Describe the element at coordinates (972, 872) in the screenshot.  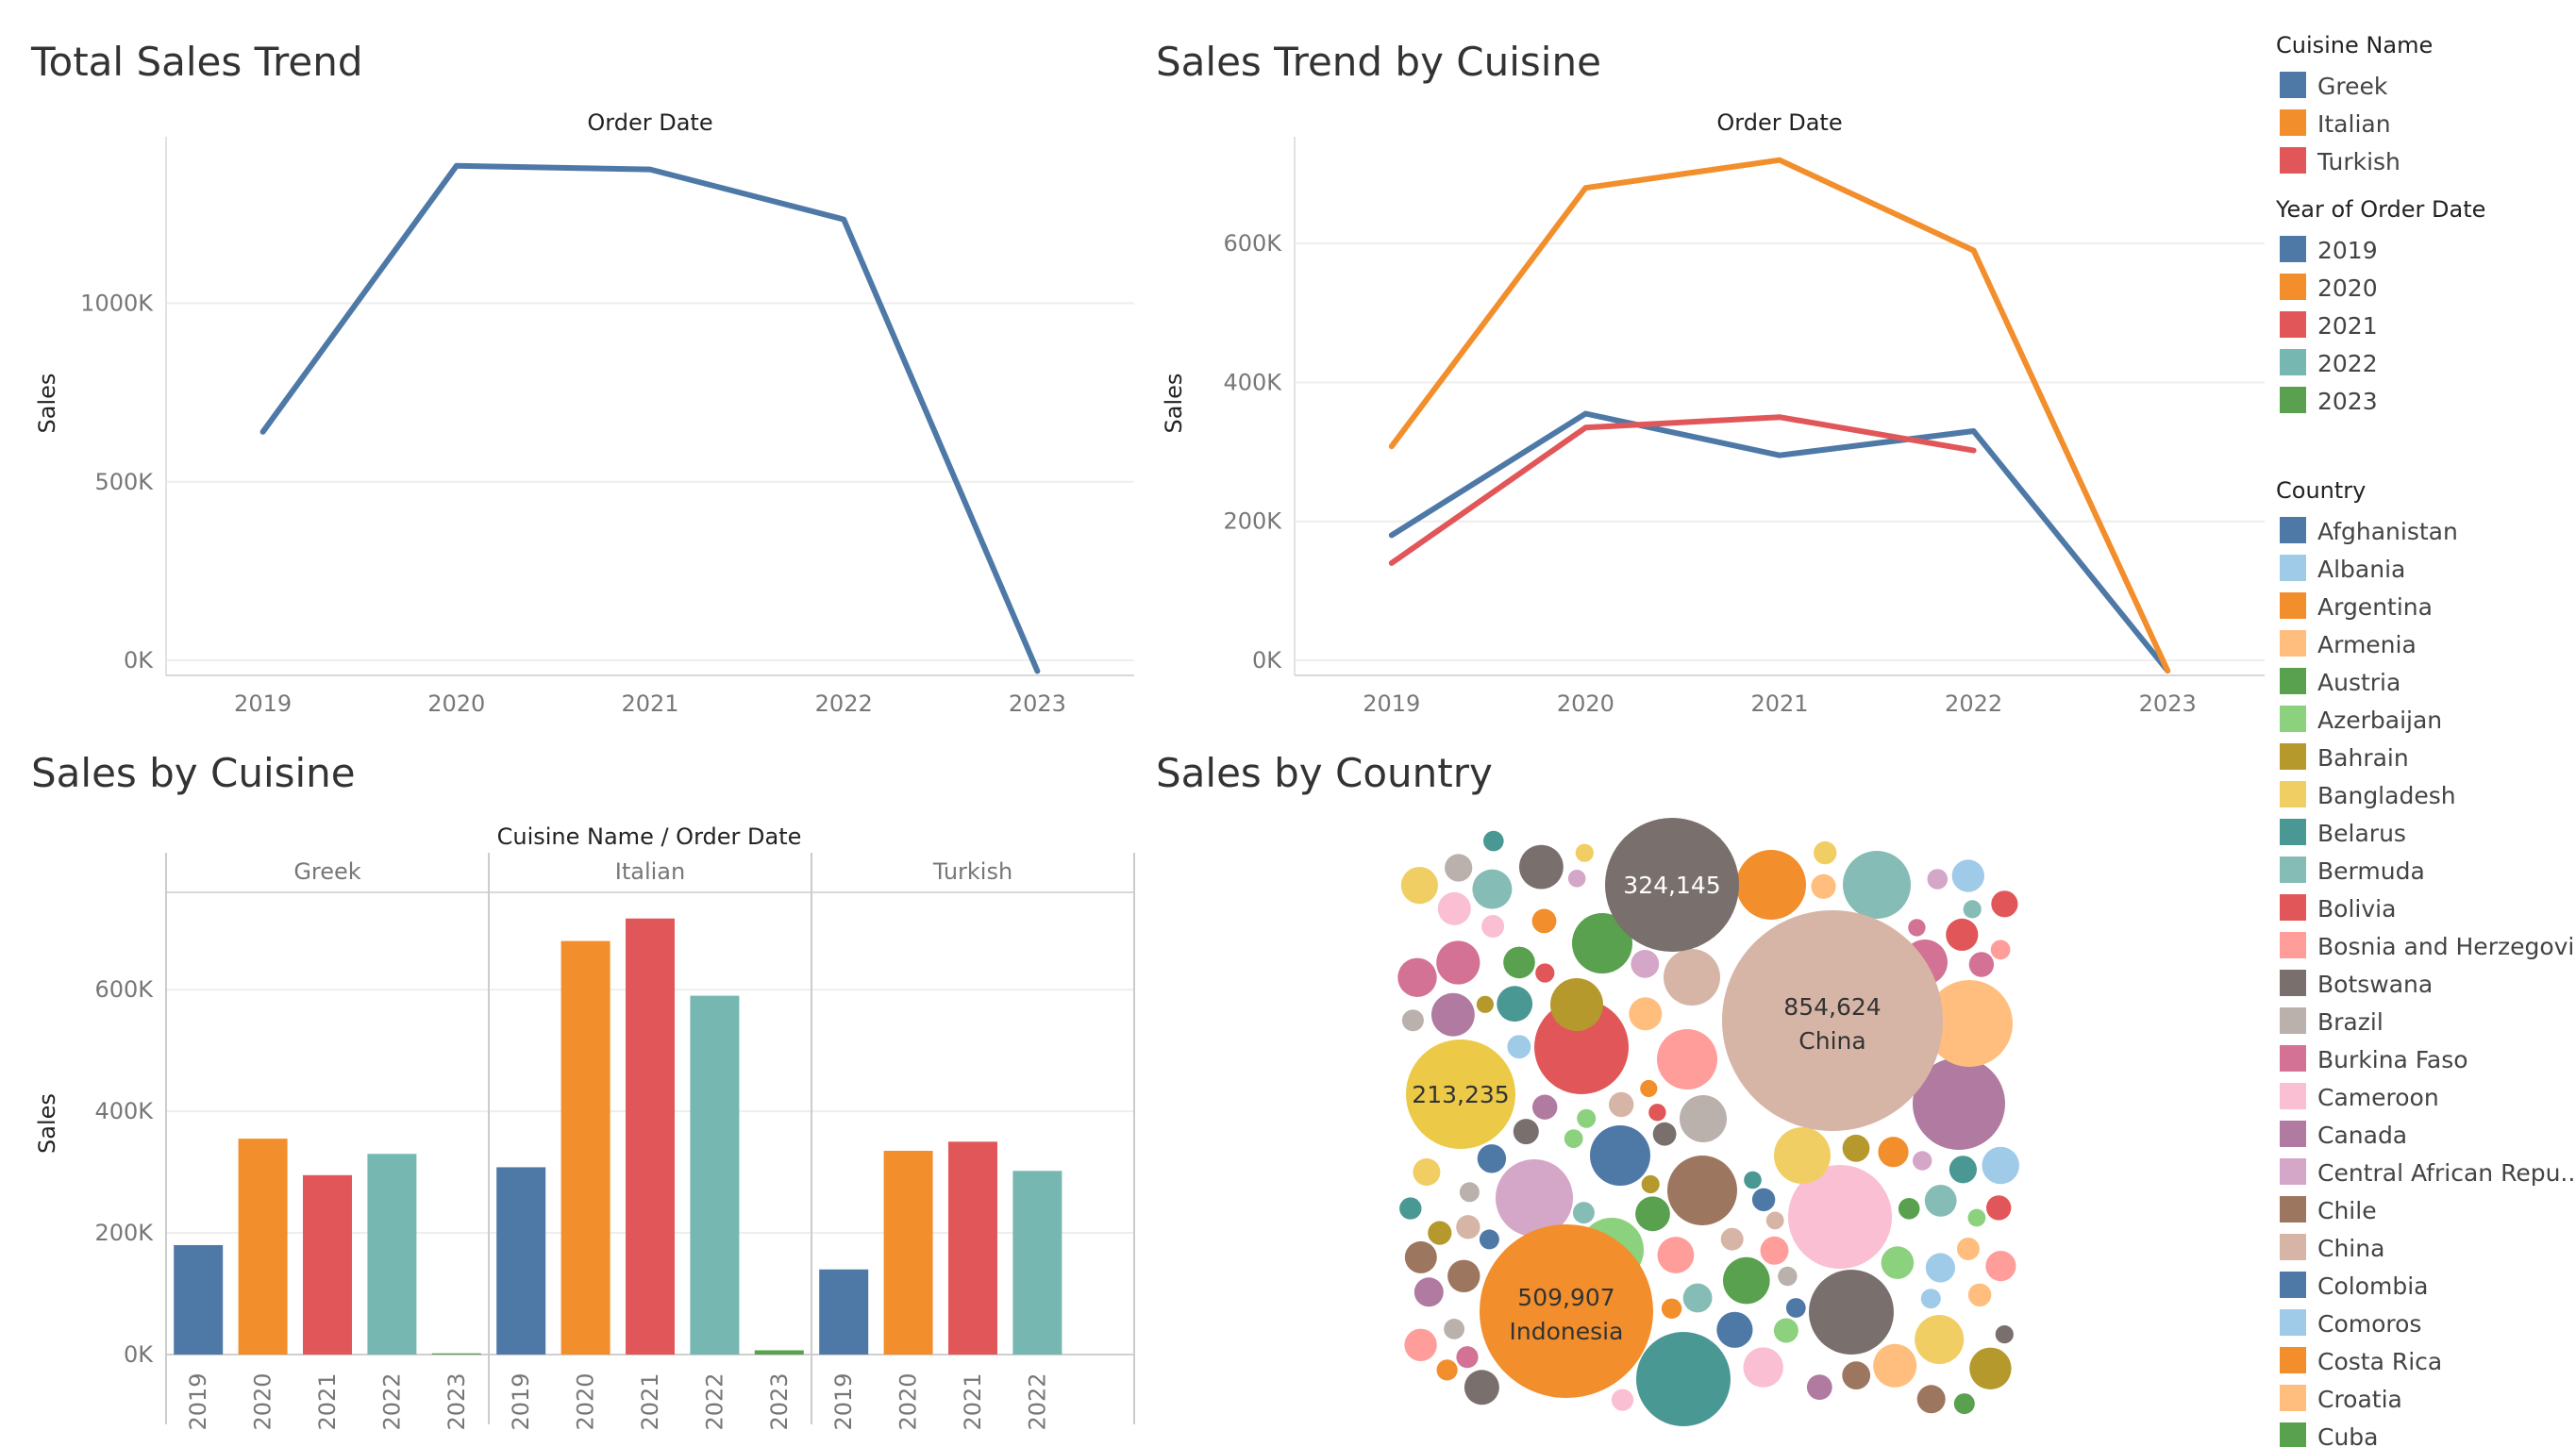
I see `cuisine-pane-header: Turkish` at that location.